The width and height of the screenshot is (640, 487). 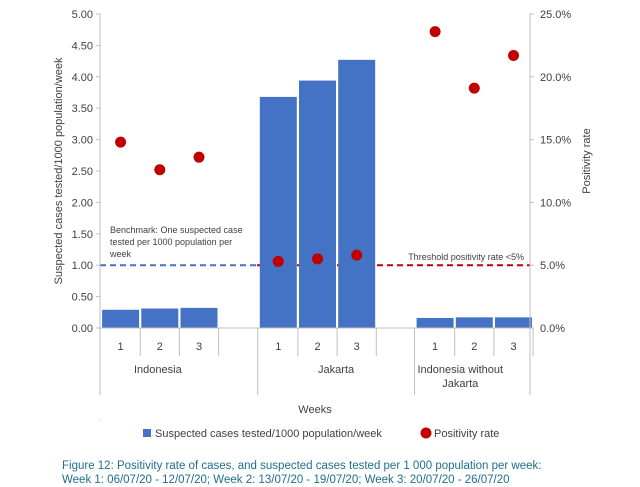 I want to click on right-tick-label: 15.0%, so click(x=555, y=141).